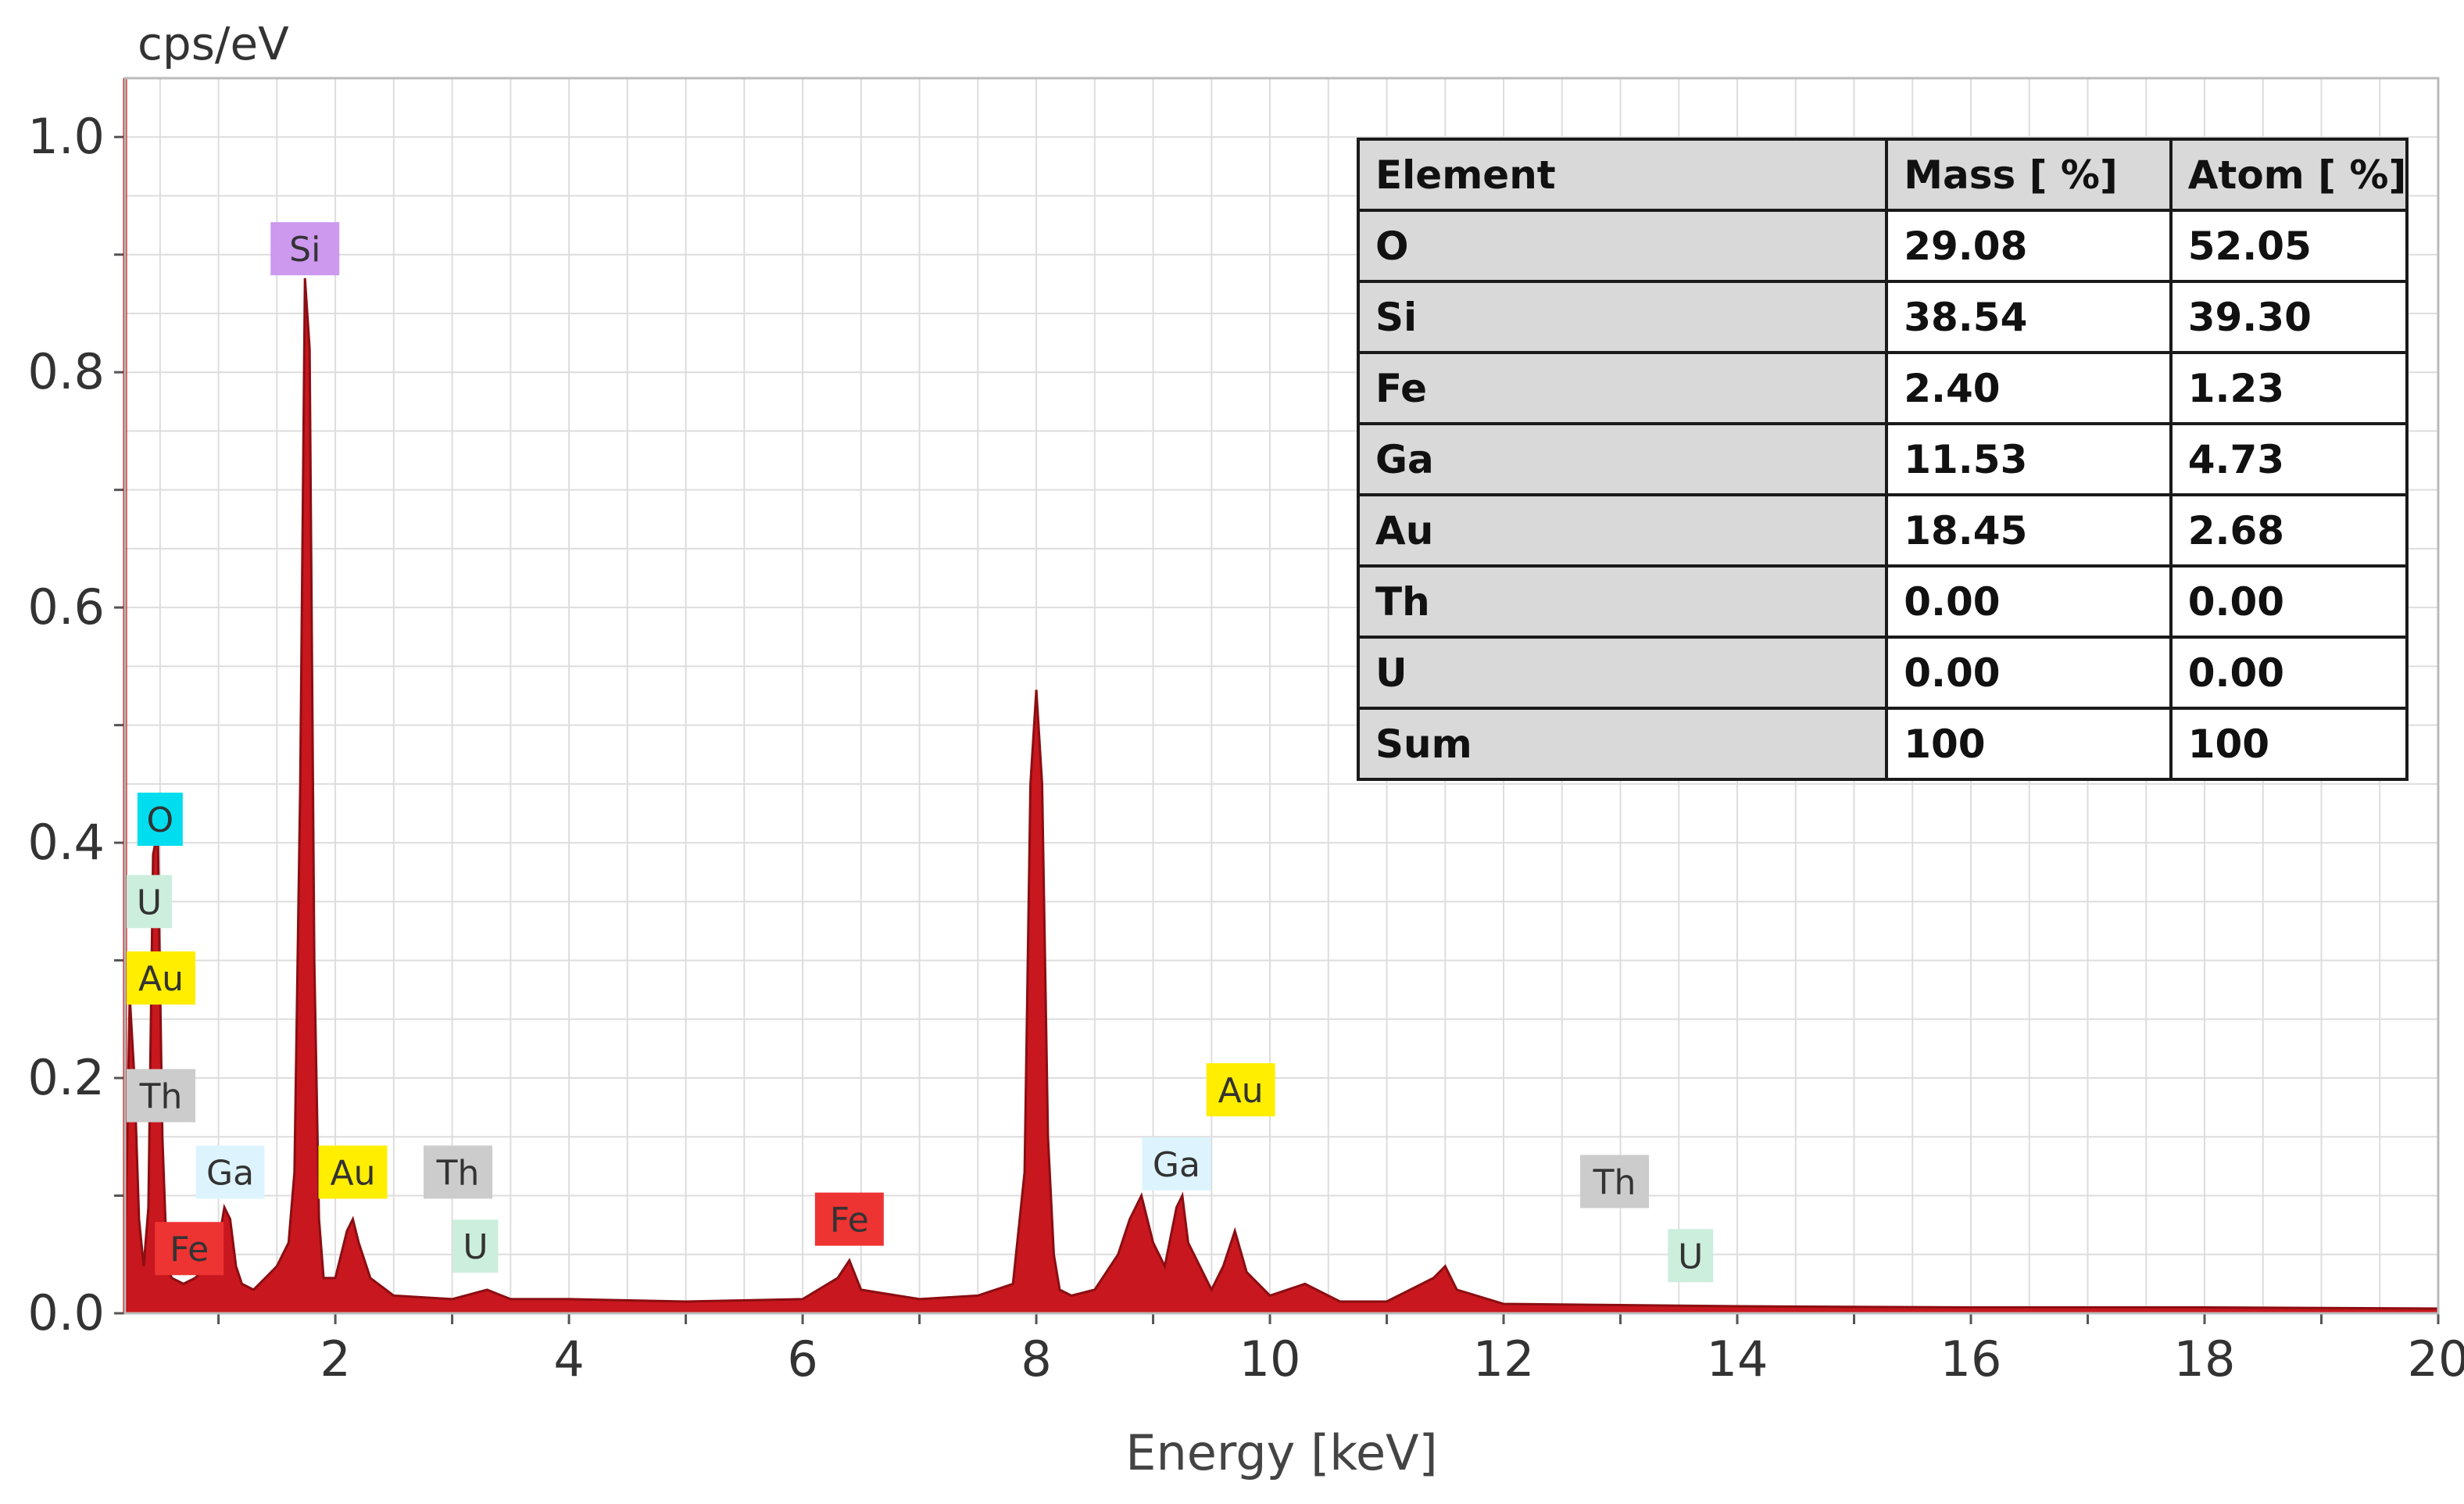  What do you see at coordinates (2289, 317) in the screenshot?
I see `table-cell-atom: 39.30` at bounding box center [2289, 317].